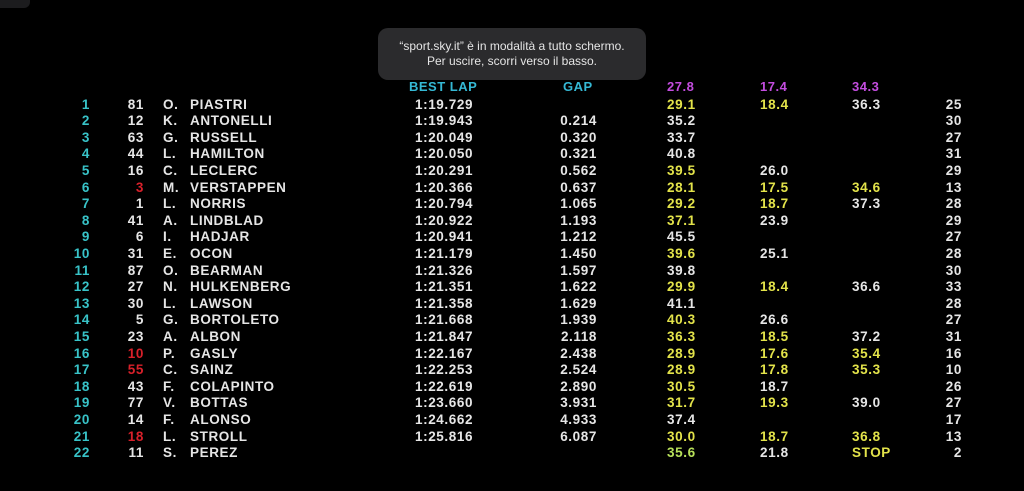 The height and width of the screenshot is (491, 1024). I want to click on sector3-cell: 37.3, so click(866, 204).